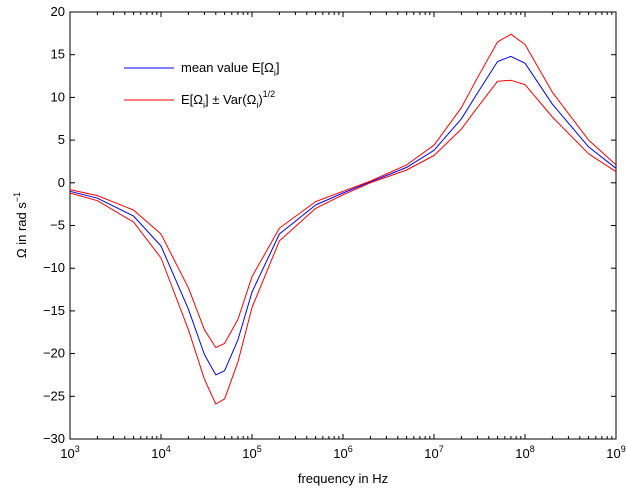  Describe the element at coordinates (20, 225) in the screenshot. I see `y-axis-label: Ω in rad s−1` at that location.